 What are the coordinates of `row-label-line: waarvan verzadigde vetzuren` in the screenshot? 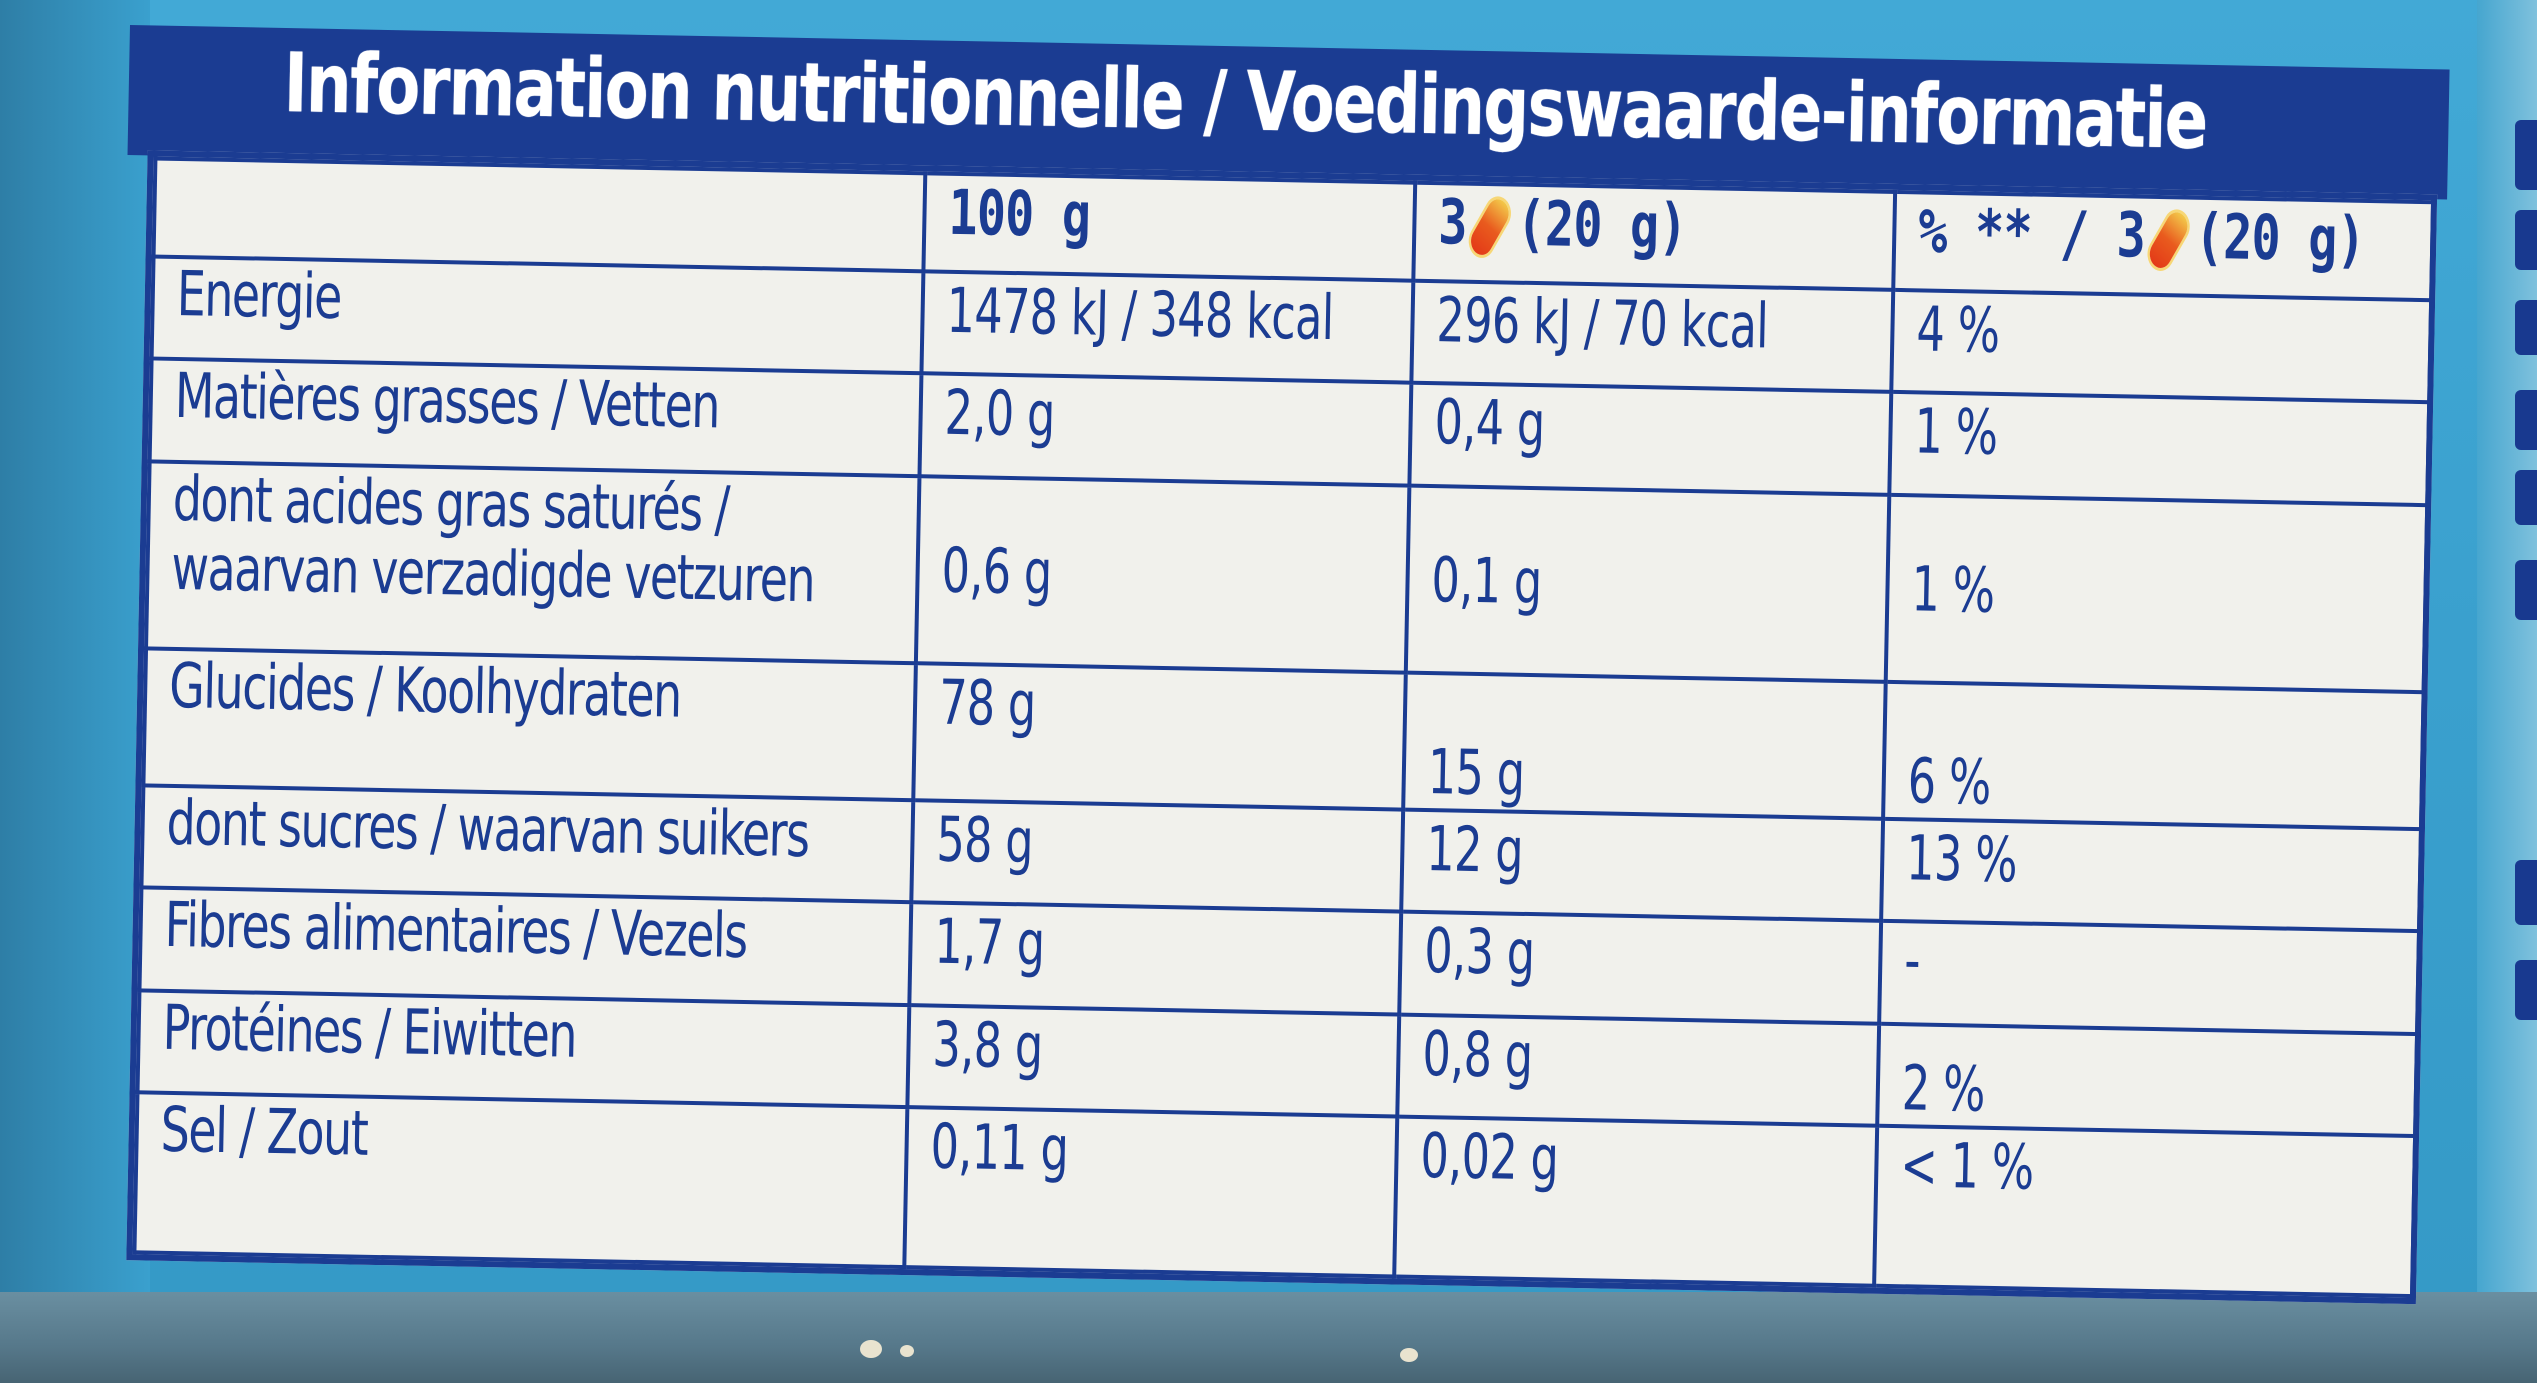 It's located at (492, 574).